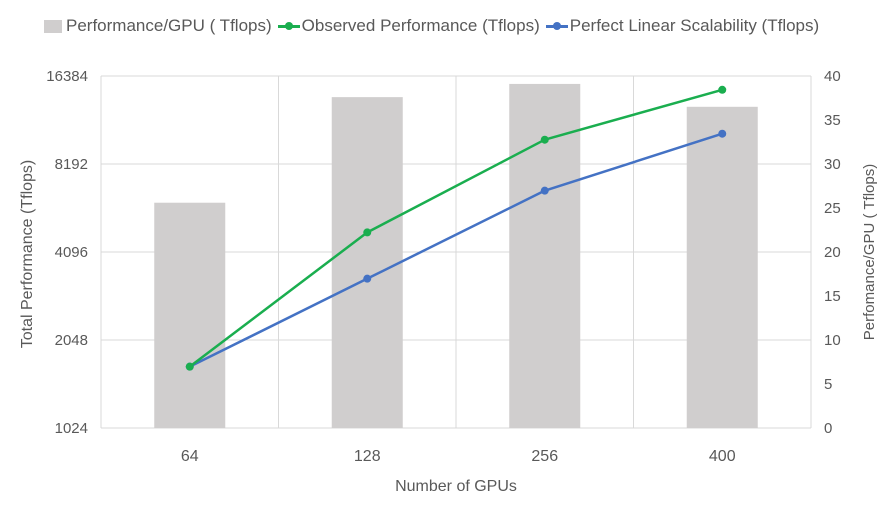  Describe the element at coordinates (456, 486) in the screenshot. I see `x-axis-title: Number of GPUs` at that location.